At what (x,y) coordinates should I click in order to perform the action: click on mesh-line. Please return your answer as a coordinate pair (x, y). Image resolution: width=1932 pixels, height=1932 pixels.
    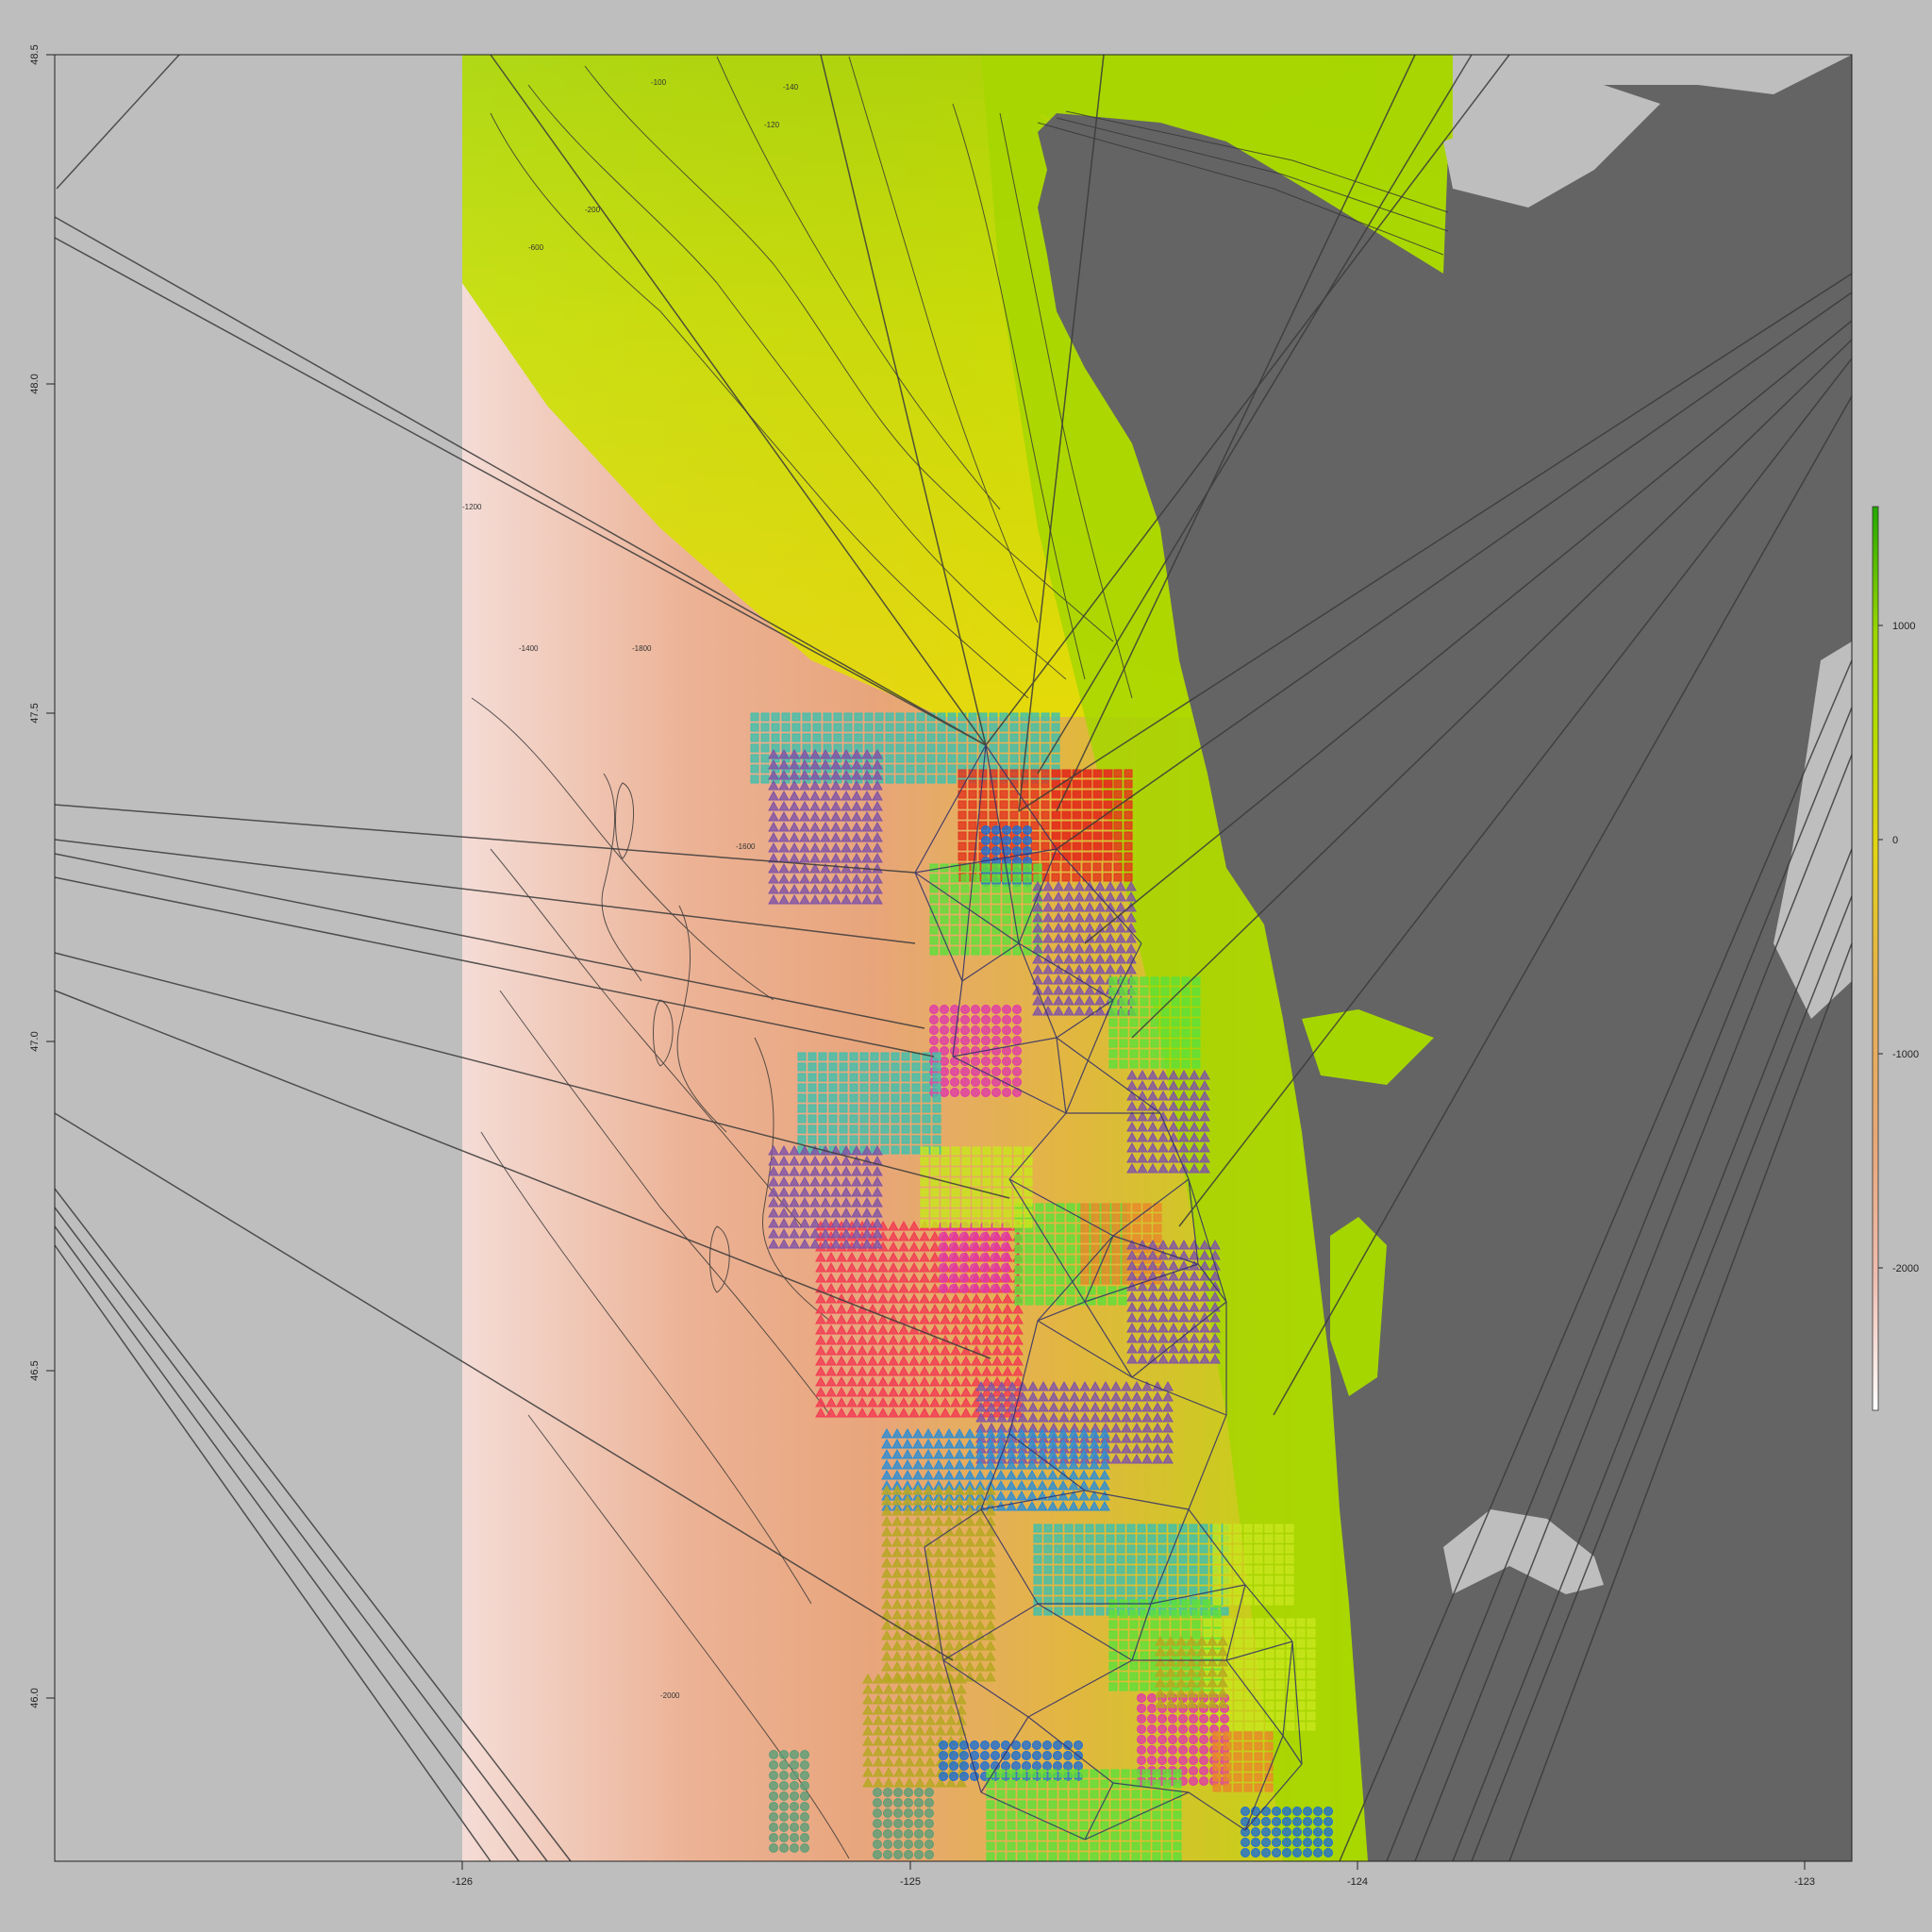
    Looking at the image, I should click on (1217, 1547).